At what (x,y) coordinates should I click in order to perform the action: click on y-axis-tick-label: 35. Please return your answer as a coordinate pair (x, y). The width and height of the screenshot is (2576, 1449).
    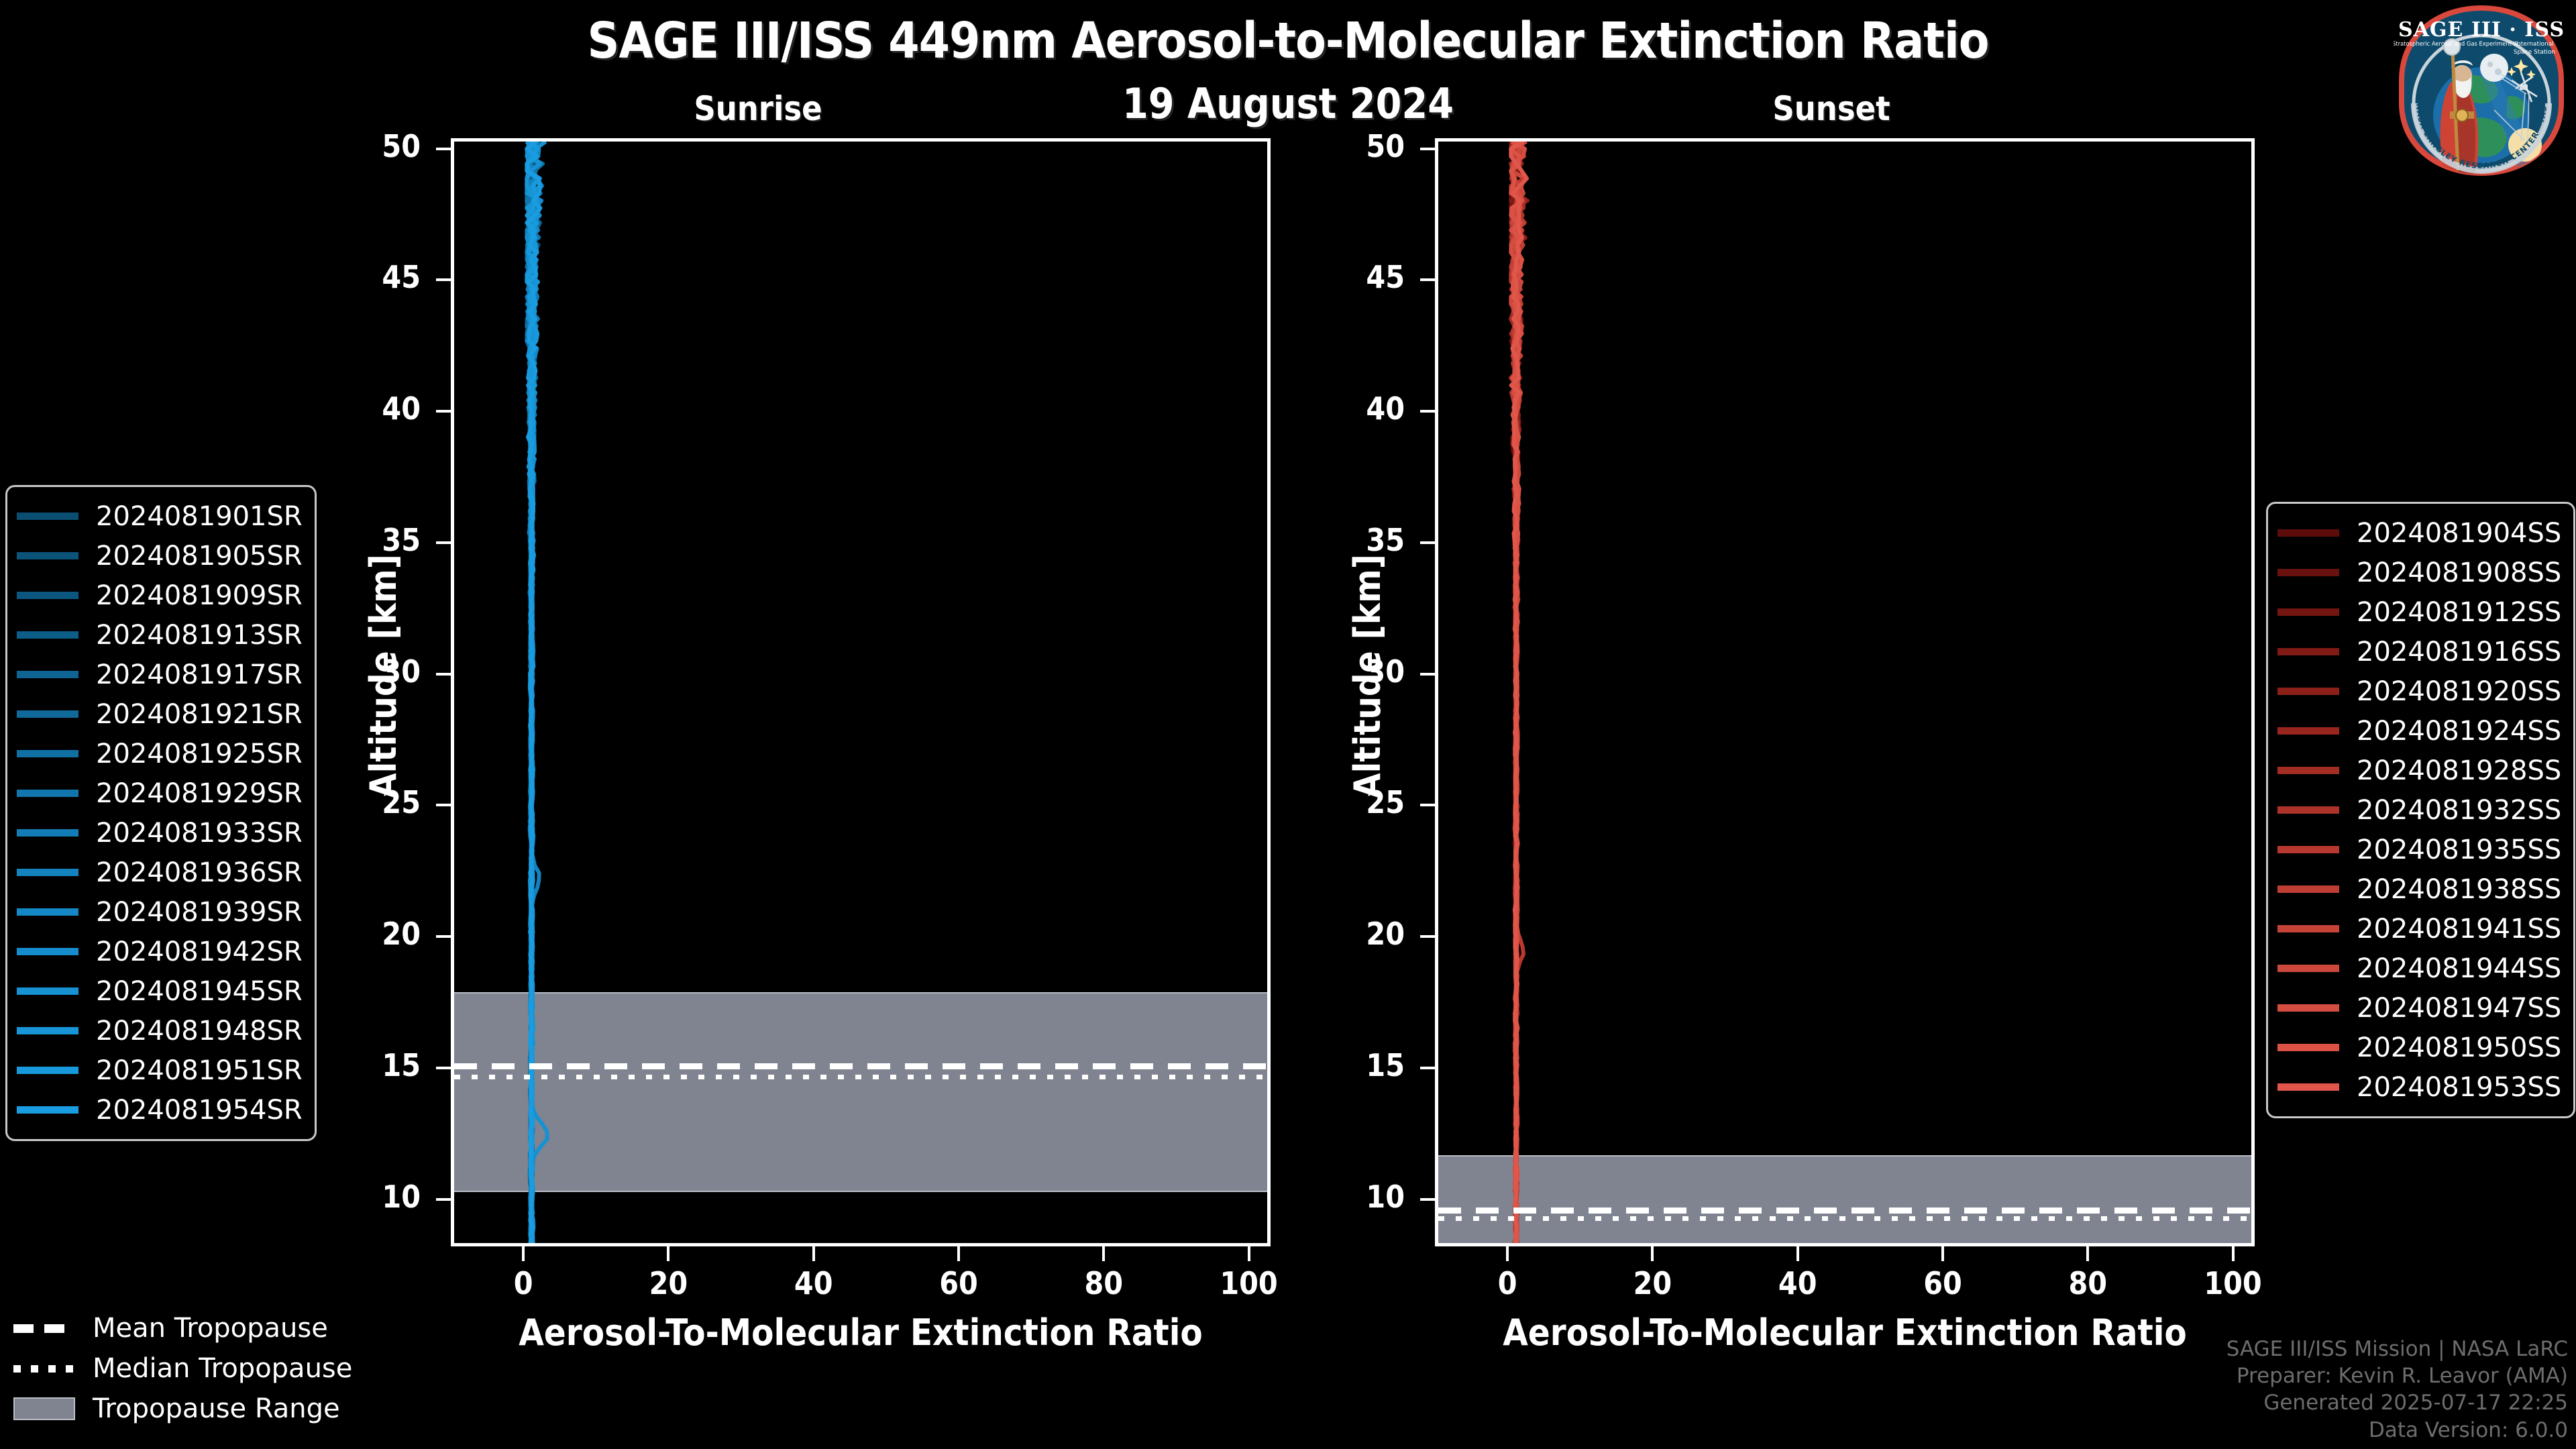
    Looking at the image, I should click on (401, 539).